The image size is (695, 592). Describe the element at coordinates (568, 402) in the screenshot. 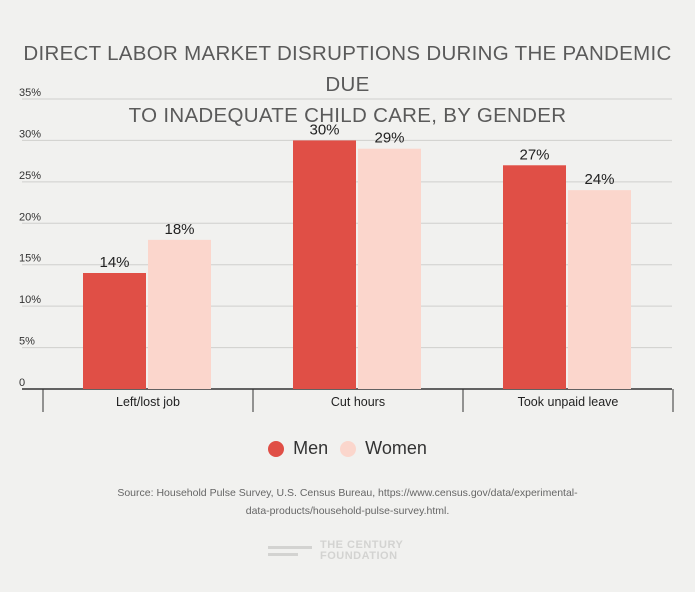

I see `x-category-label: Took unpaid leave` at that location.